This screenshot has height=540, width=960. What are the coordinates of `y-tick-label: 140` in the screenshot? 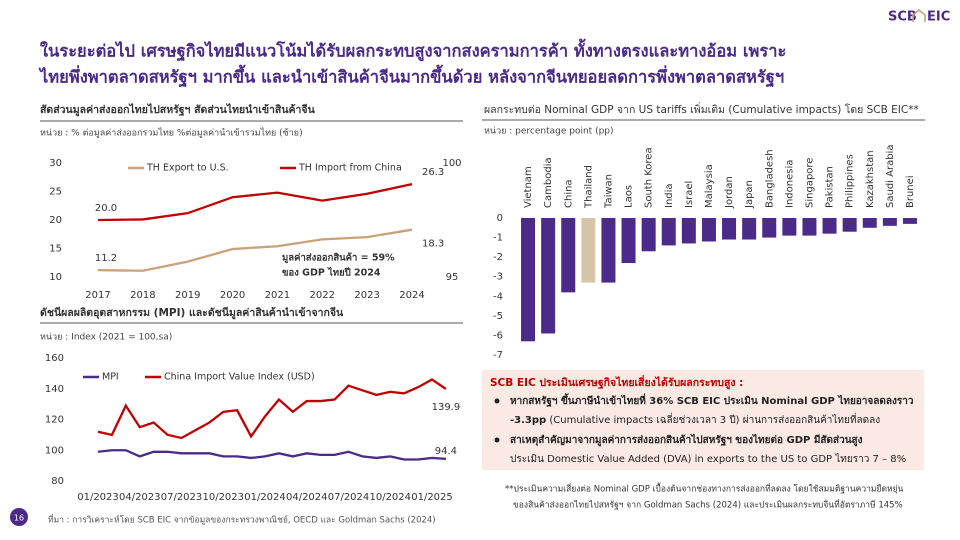 It's located at (54, 389).